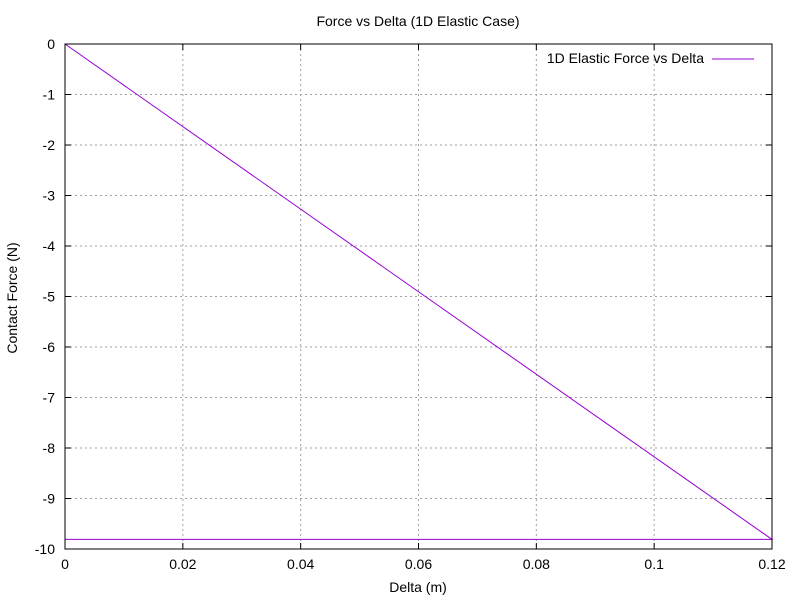 The height and width of the screenshot is (600, 800). What do you see at coordinates (418, 564) in the screenshot?
I see `x-tick-label: 0.06` at bounding box center [418, 564].